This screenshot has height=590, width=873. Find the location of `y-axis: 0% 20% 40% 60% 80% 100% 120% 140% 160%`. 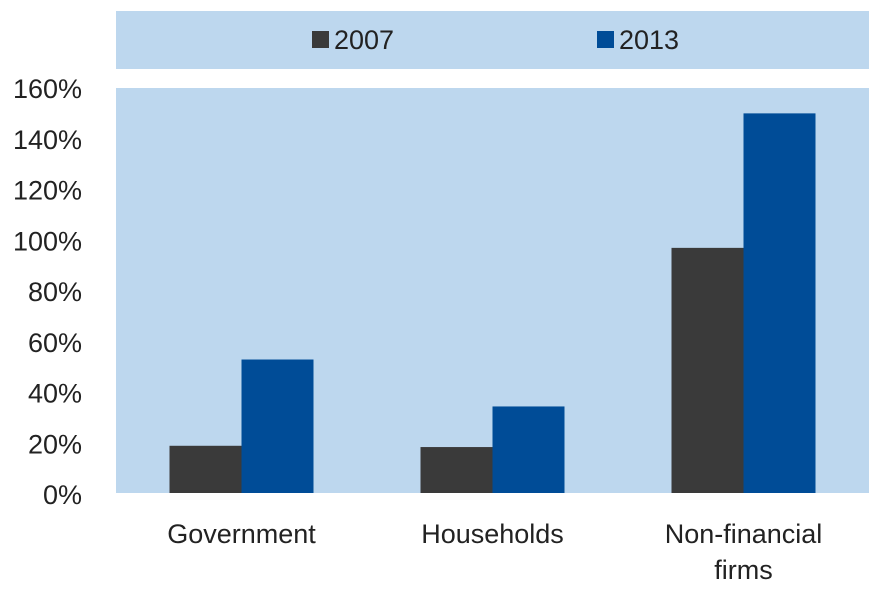

y-axis: 0% 20% 40% 60% 80% 100% 120% 140% 160% is located at coordinates (47, 292).